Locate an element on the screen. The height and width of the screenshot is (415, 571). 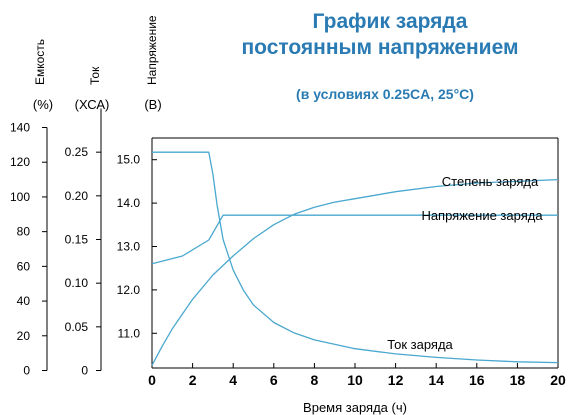
chart-subtitle: (в условиях 0.25CA, 25°C) is located at coordinates (385, 94).